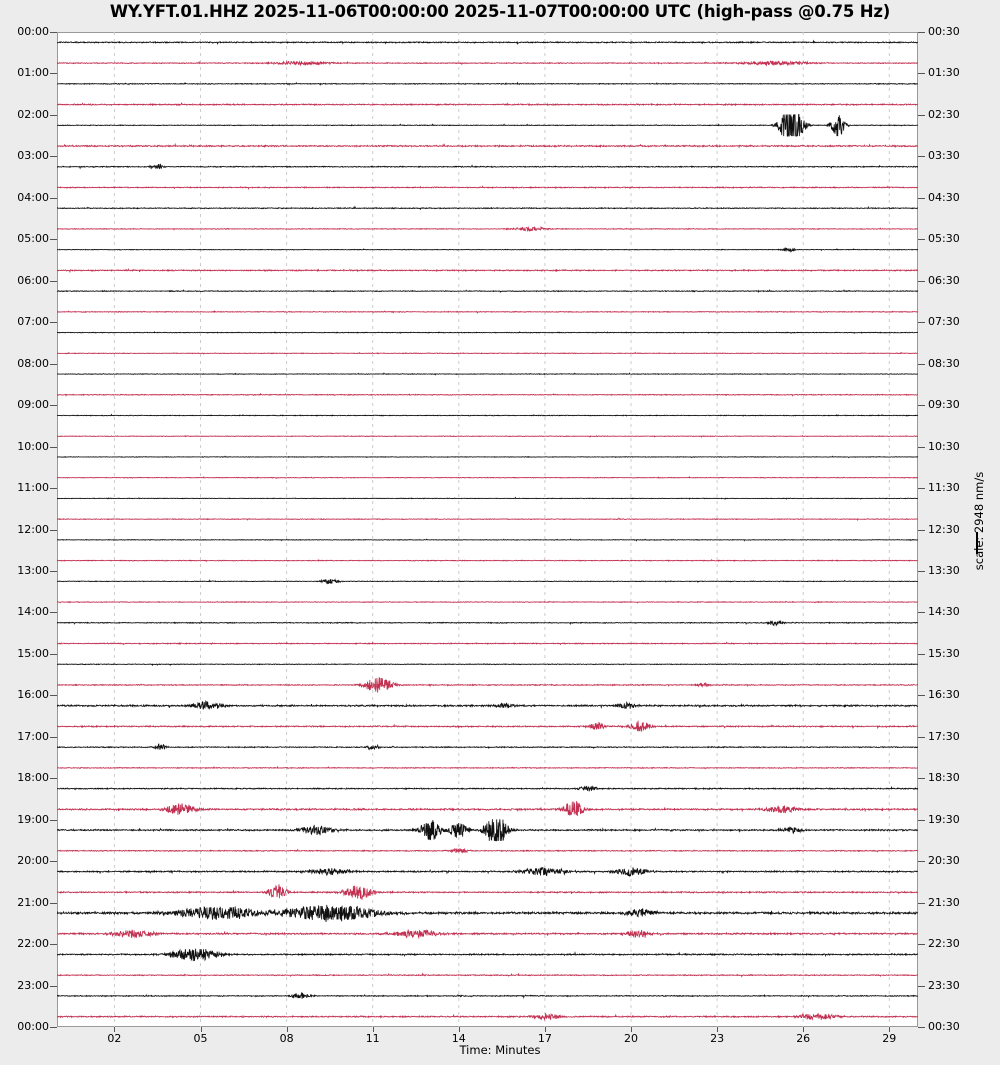  What do you see at coordinates (33, 736) in the screenshot?
I see `y-axis-label-left: 17:00` at bounding box center [33, 736].